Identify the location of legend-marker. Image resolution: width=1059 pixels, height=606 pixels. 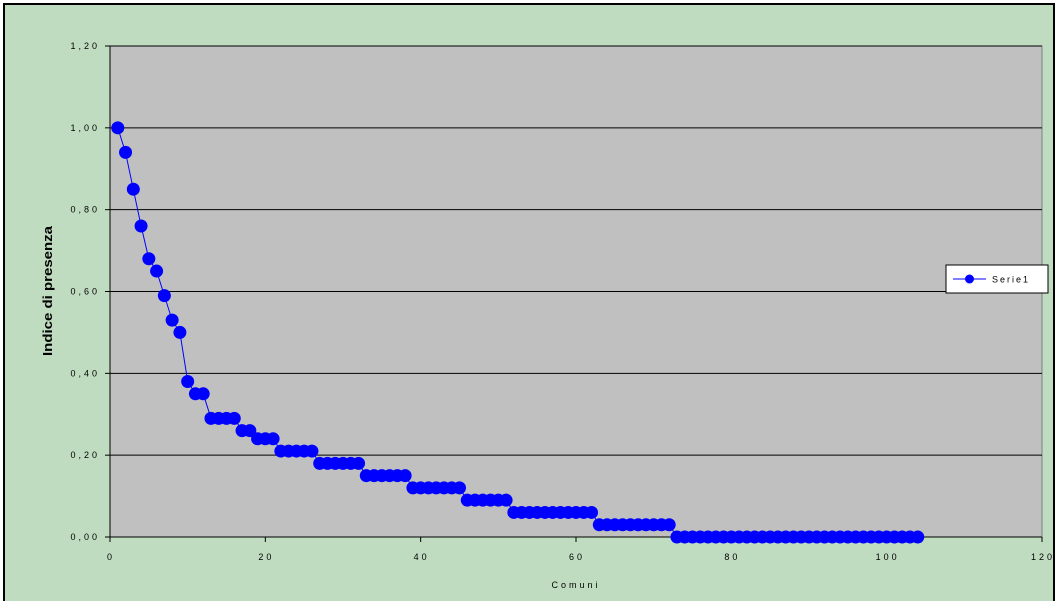
(969, 279).